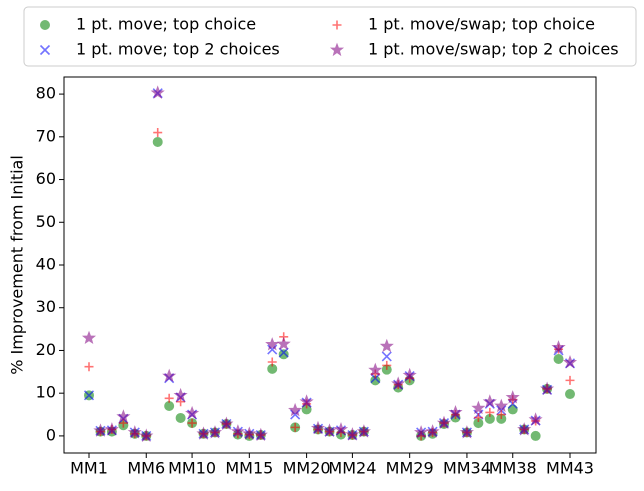 This screenshot has height=491, width=644. What do you see at coordinates (46, 392) in the screenshot?
I see `y-tick-label: 10` at bounding box center [46, 392].